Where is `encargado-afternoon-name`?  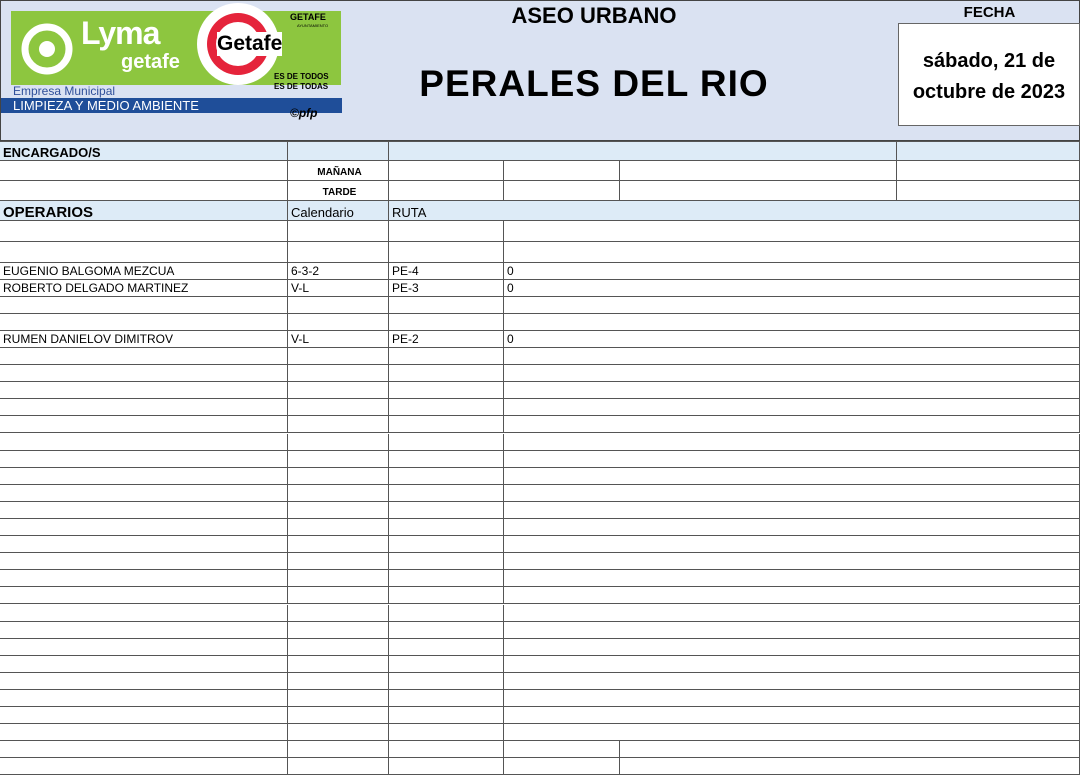 encargado-afternoon-name is located at coordinates (144, 191).